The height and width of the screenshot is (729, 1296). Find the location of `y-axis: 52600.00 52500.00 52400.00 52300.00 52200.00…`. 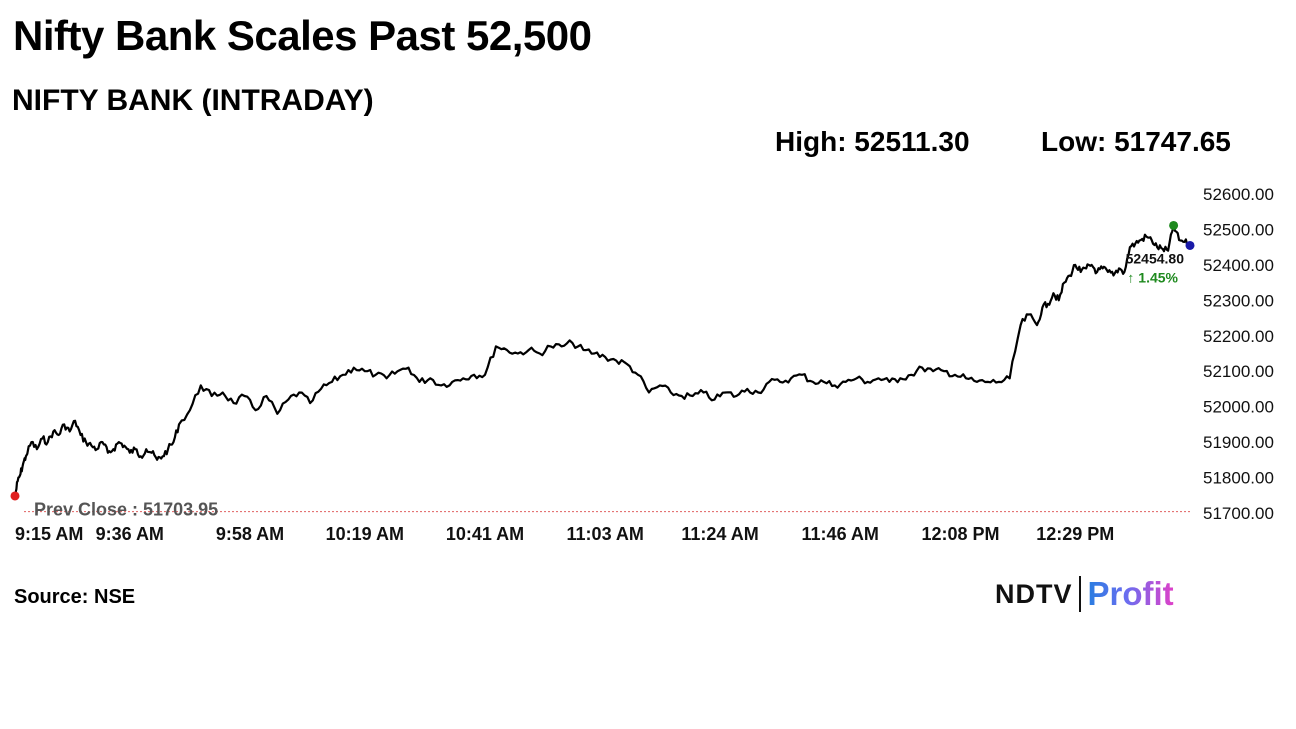

y-axis: 52600.00 52500.00 52400.00 52300.00 52200.00… is located at coordinates (1238, 354).